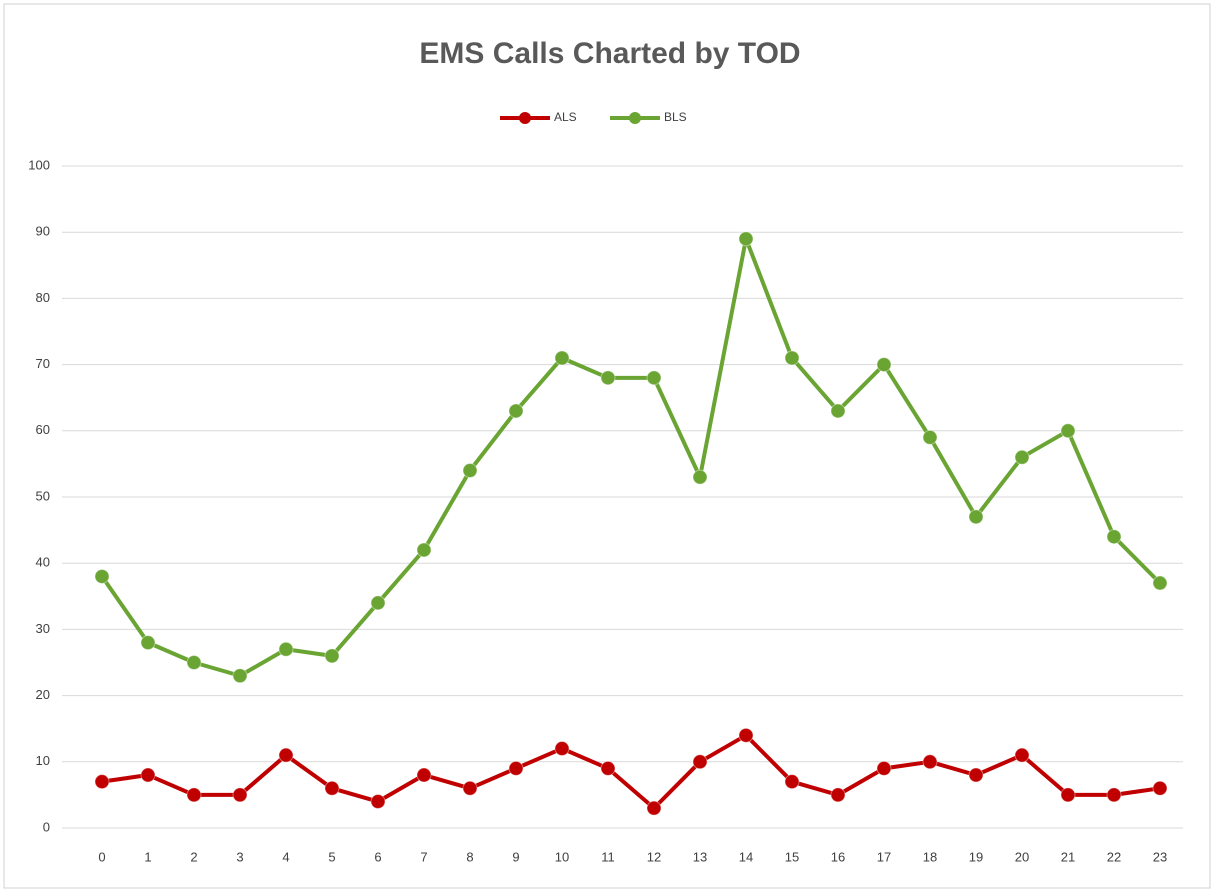 This screenshot has height=894, width=1215. I want to click on x-tick-label: 13, so click(700, 856).